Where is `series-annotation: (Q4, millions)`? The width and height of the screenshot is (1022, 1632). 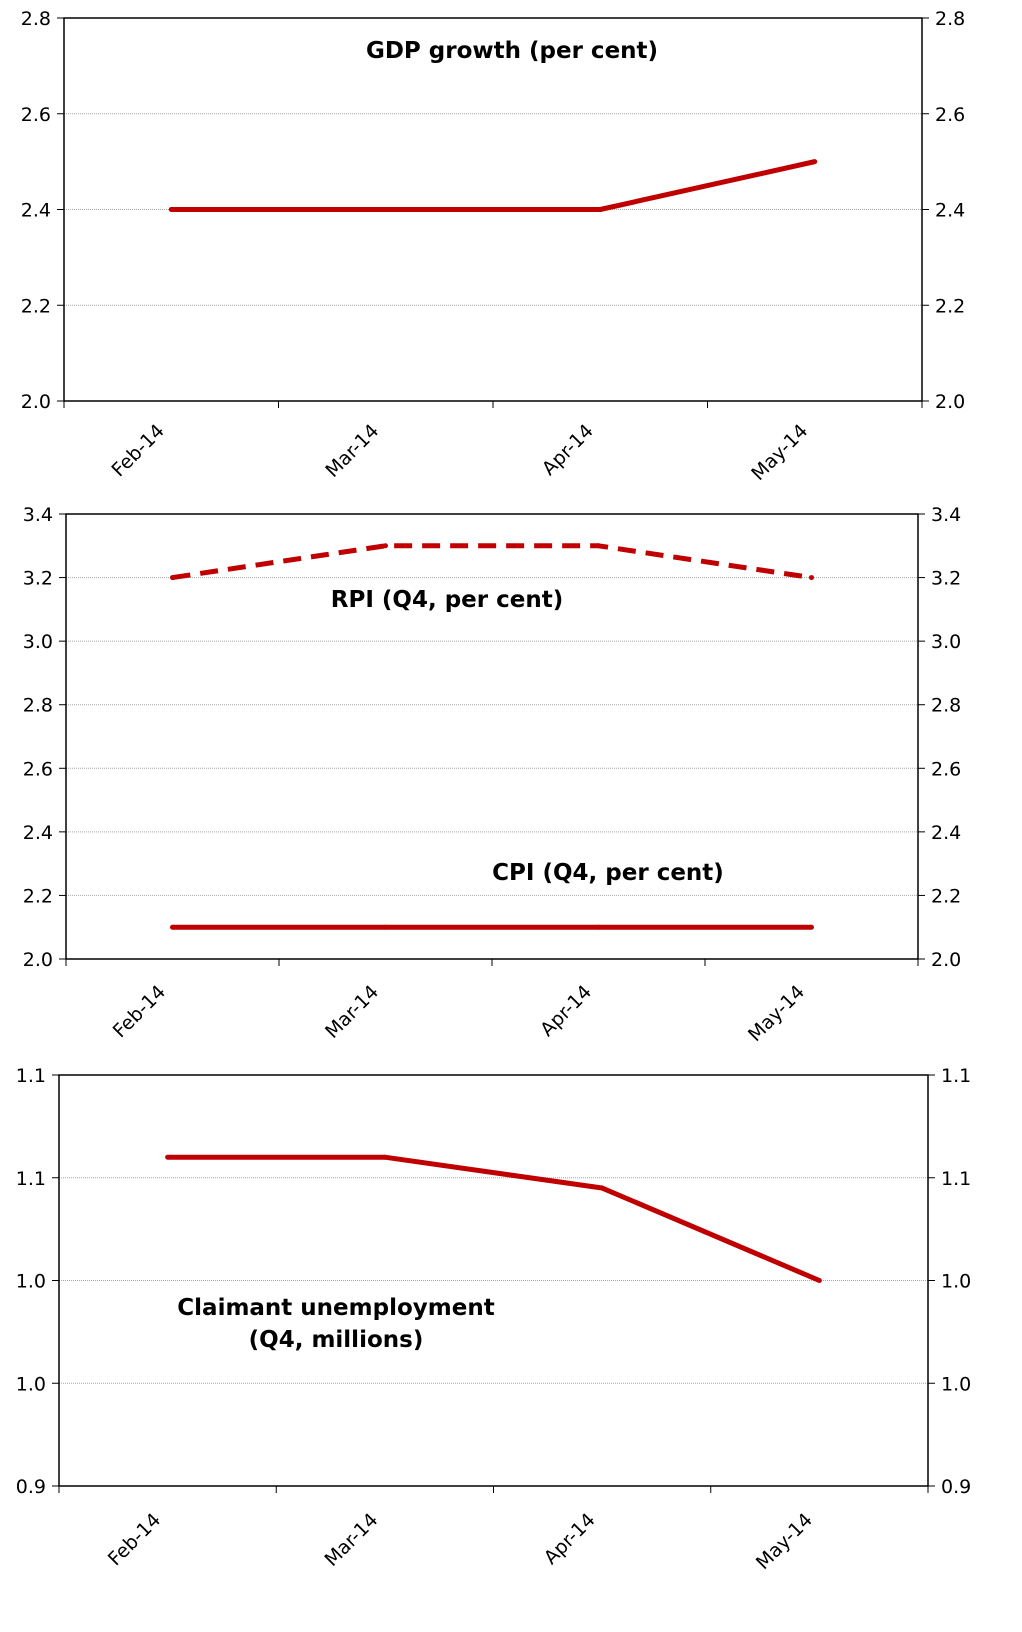 series-annotation: (Q4, millions) is located at coordinates (336, 1340).